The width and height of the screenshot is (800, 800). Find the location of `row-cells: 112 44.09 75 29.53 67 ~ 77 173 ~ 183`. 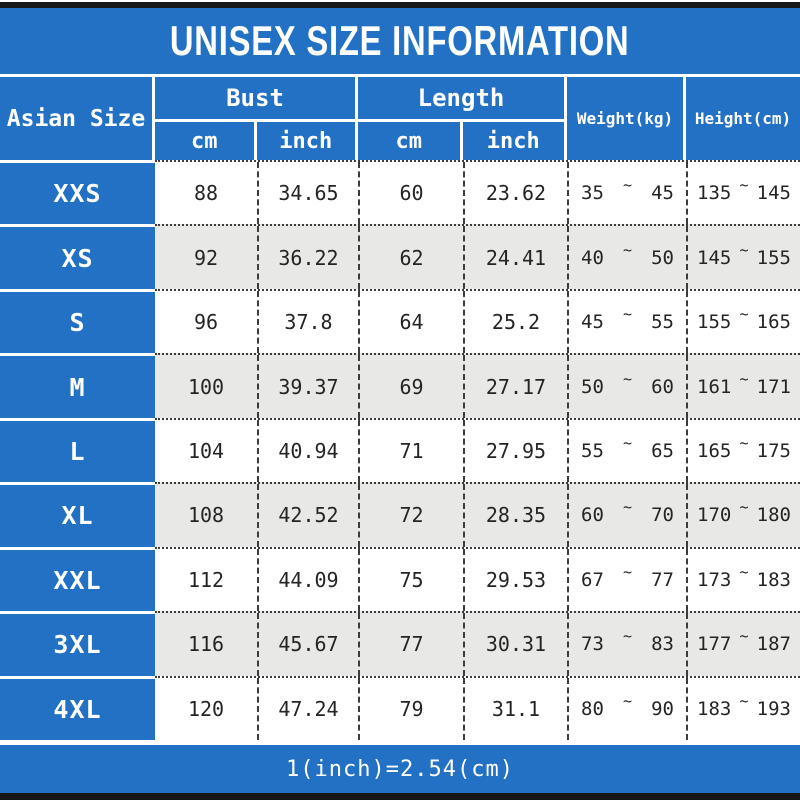

row-cells: 112 44.09 75 29.53 67 ~ 77 173 ~ 183 is located at coordinates (477, 579).